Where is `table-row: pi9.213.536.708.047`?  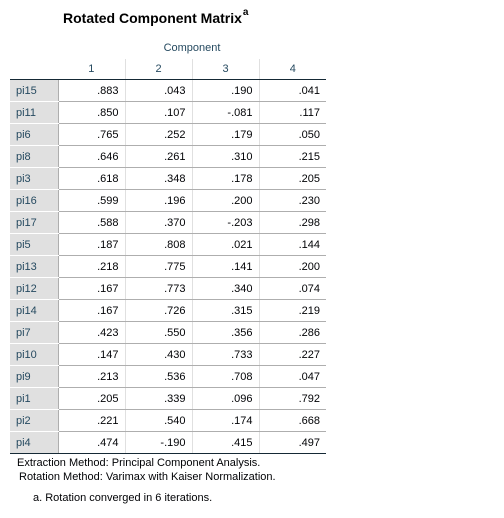
table-row: pi9.213.536.708.047 is located at coordinates (168, 376).